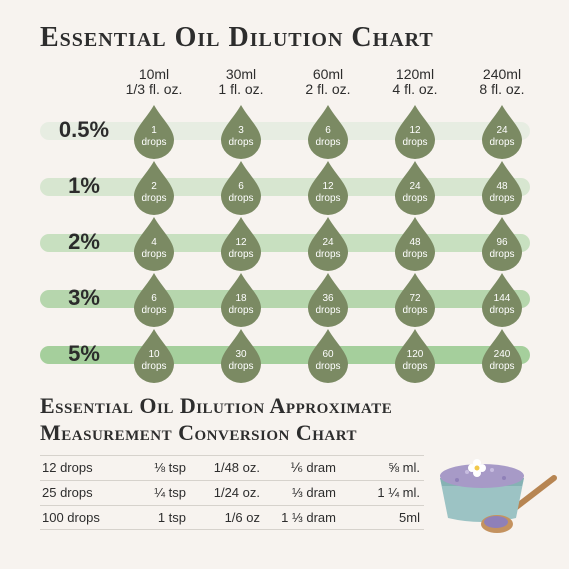 This screenshot has height=569, width=569. I want to click on drop-icon: 1 drops, so click(154, 131).